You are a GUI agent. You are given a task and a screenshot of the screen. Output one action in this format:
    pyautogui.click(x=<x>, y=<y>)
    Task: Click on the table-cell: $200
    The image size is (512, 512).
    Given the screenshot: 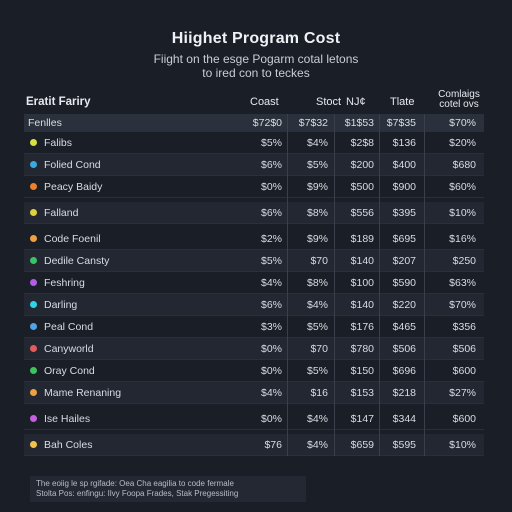 What is the action you would take?
    pyautogui.click(x=362, y=165)
    